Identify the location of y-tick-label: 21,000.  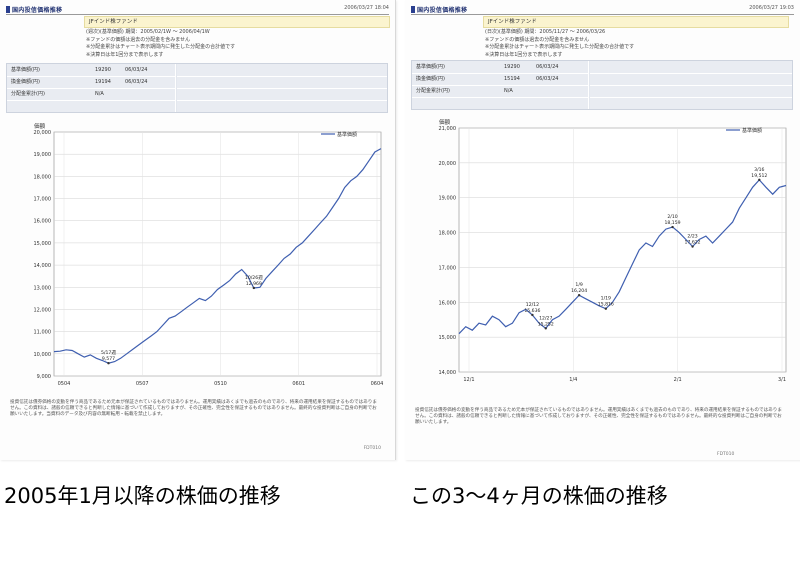
(448, 129).